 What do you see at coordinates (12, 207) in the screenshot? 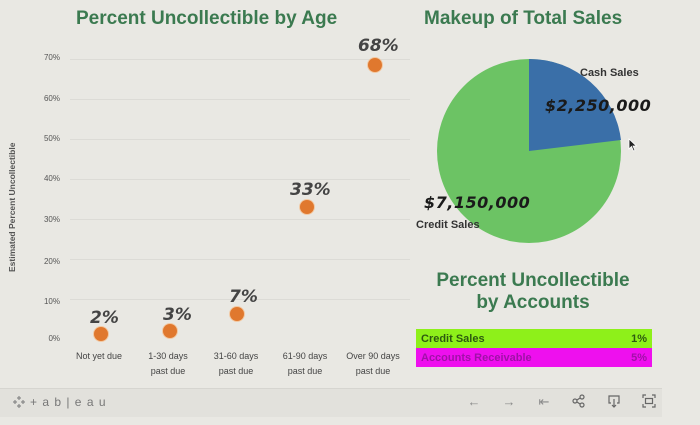
I see `y-axis-title: Estimated Percent Uncollectible` at bounding box center [12, 207].